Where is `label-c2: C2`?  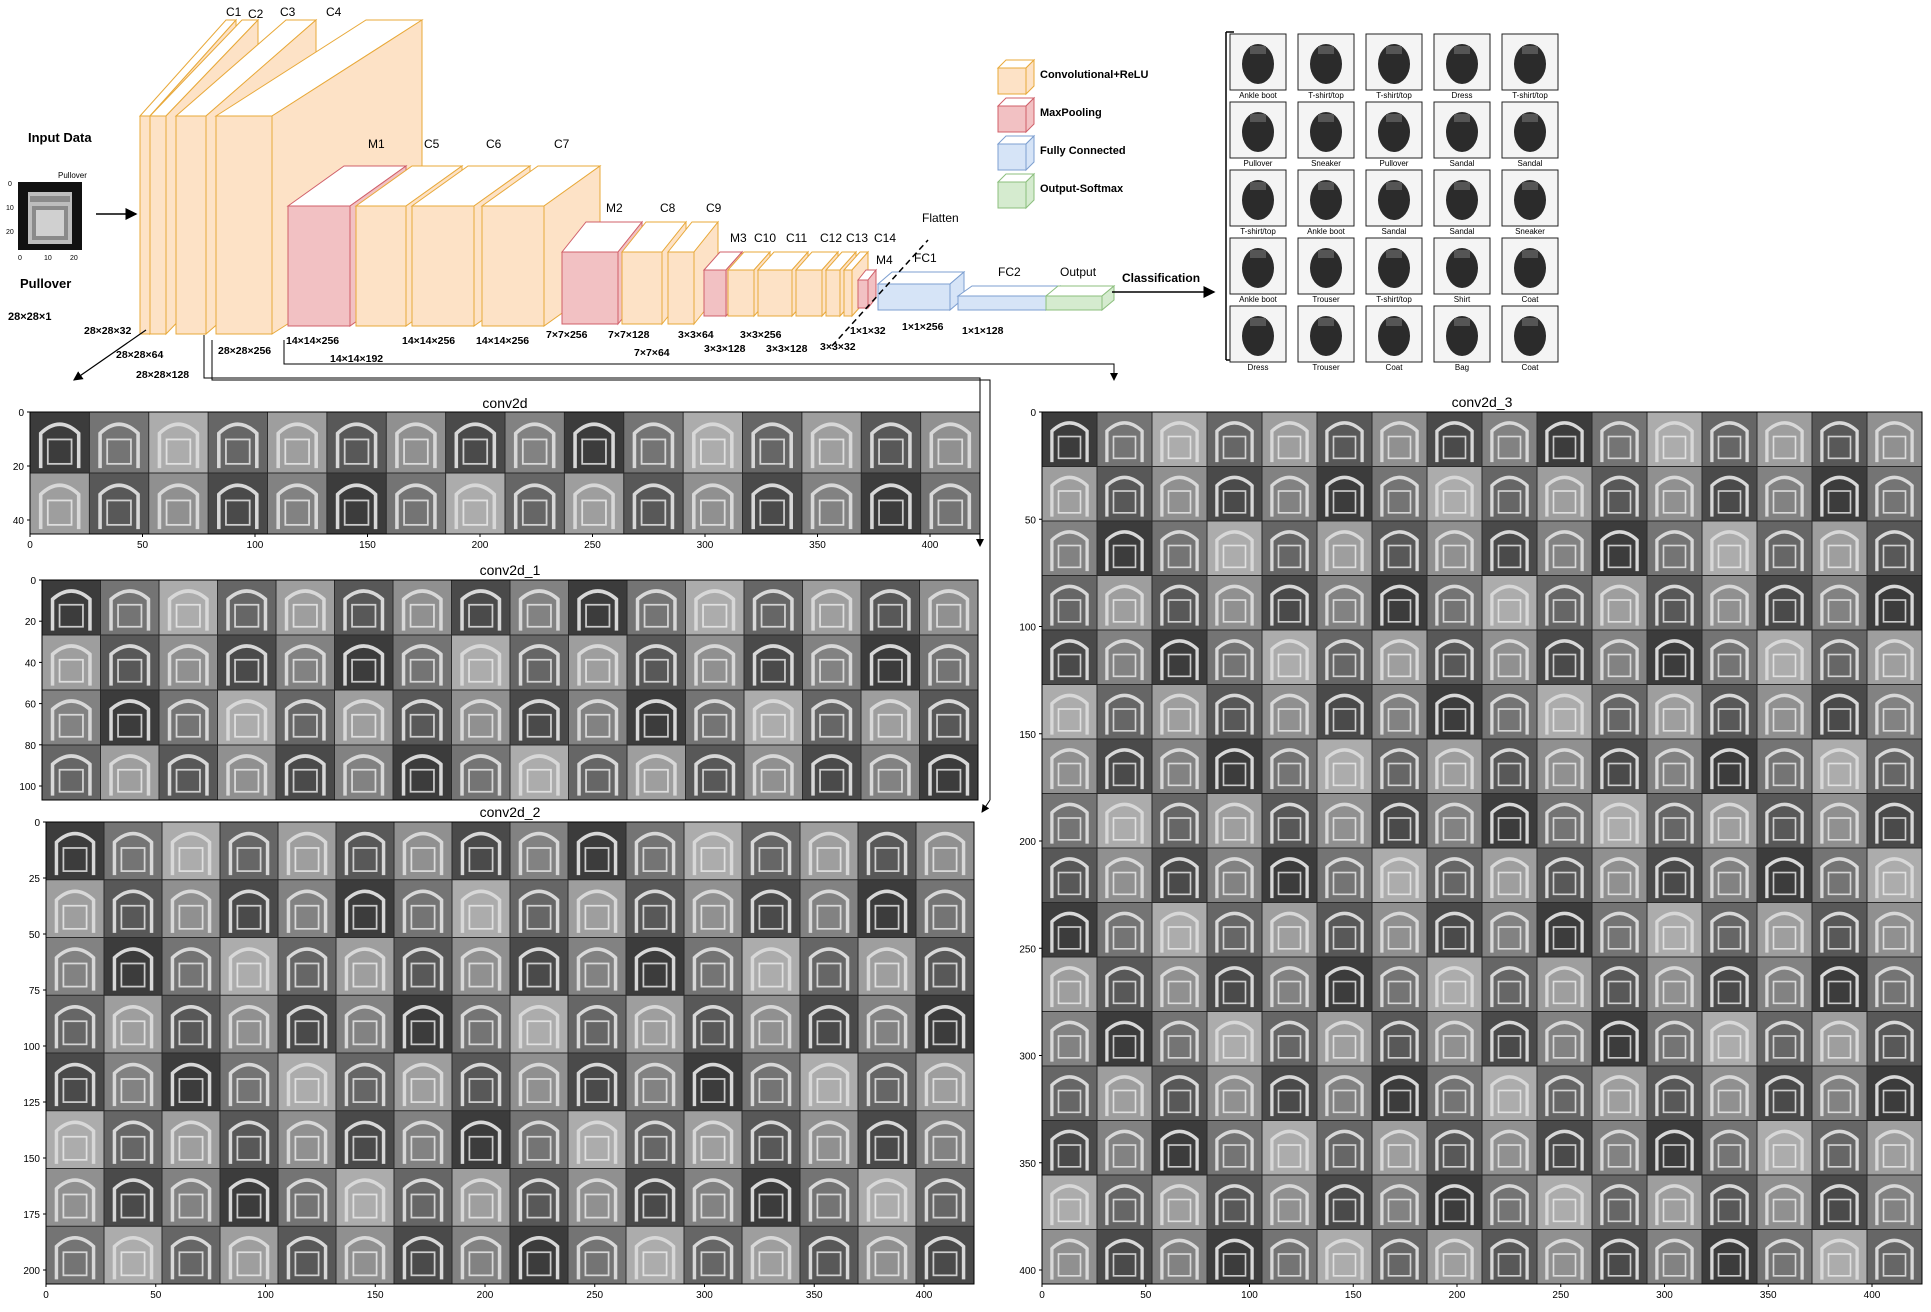 label-c2: C2 is located at coordinates (256, 14).